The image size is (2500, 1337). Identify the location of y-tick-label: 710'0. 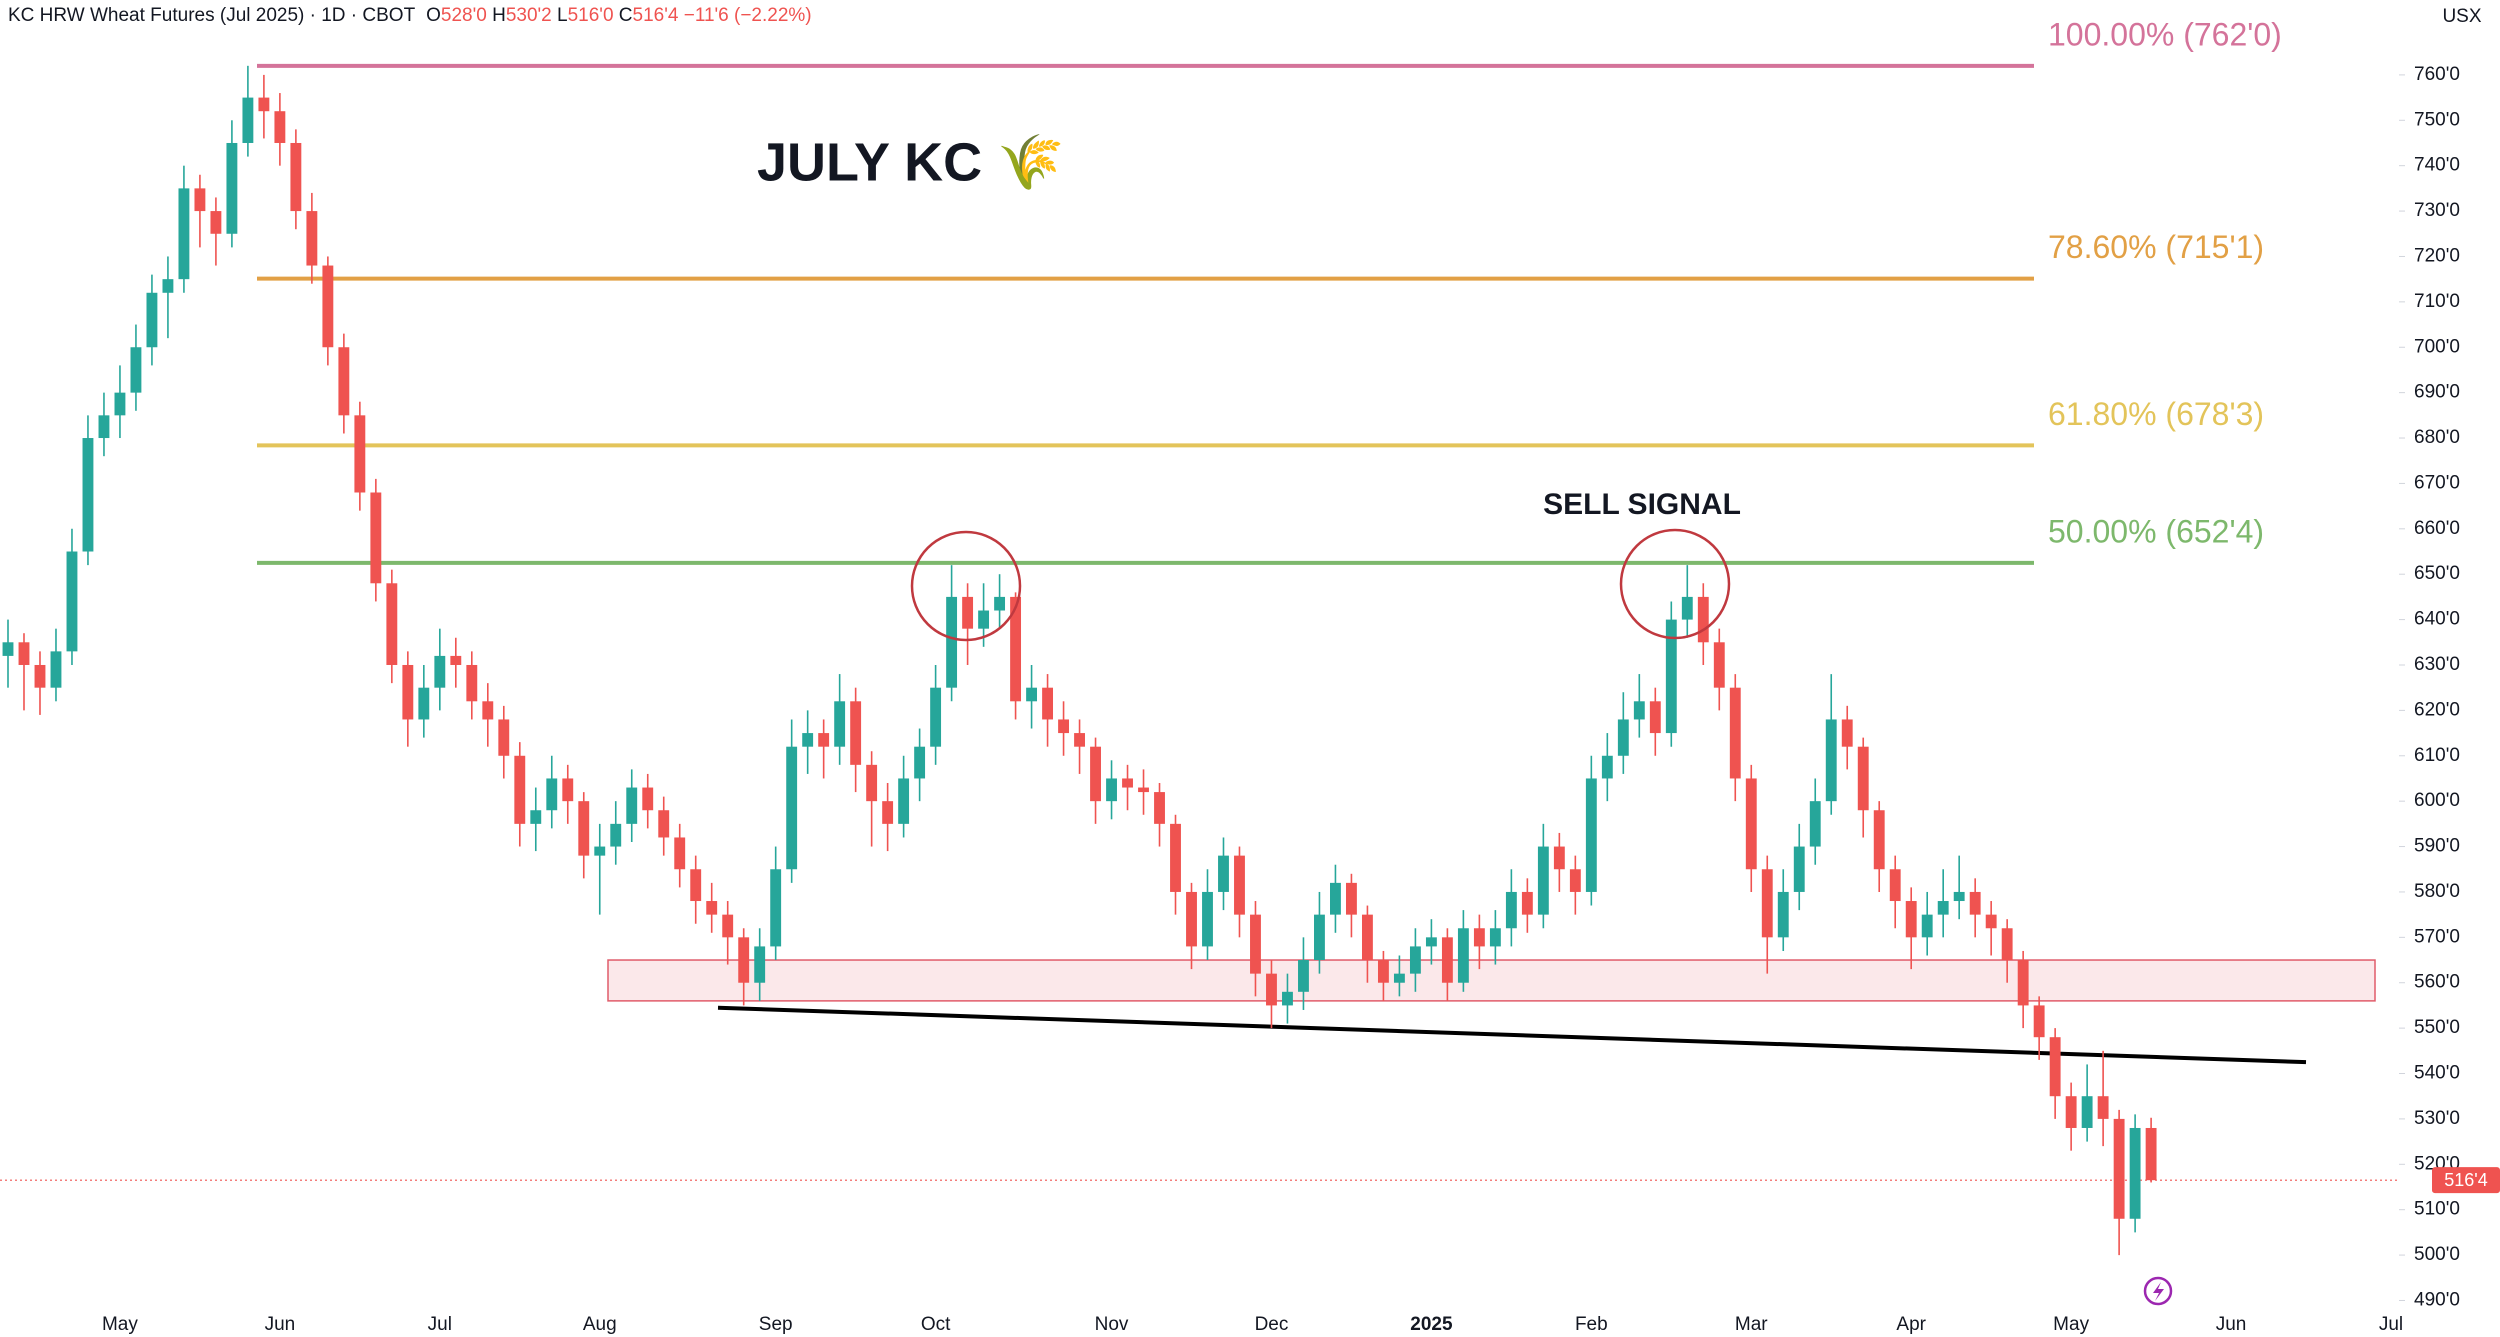
(2437, 301).